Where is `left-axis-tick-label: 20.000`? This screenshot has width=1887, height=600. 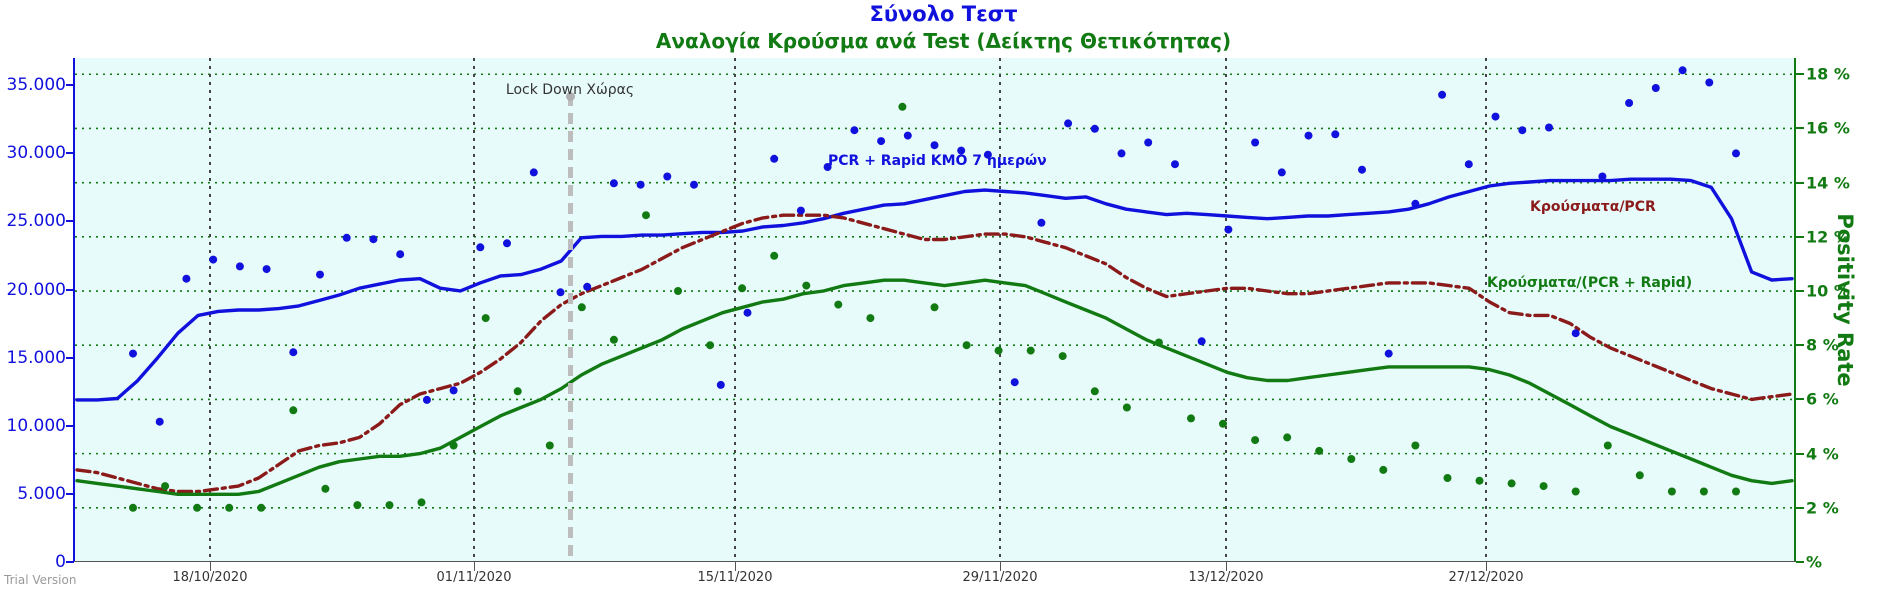 left-axis-tick-label: 20.000 is located at coordinates (36, 289).